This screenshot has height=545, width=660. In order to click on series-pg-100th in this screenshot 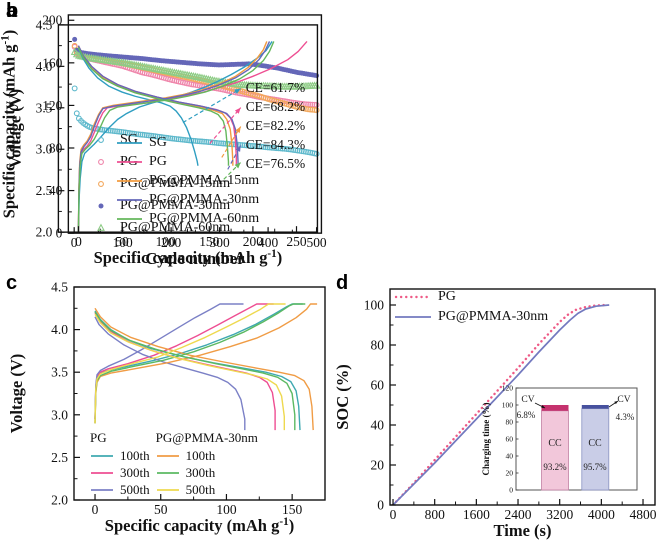, I will do `click(198, 367)`.